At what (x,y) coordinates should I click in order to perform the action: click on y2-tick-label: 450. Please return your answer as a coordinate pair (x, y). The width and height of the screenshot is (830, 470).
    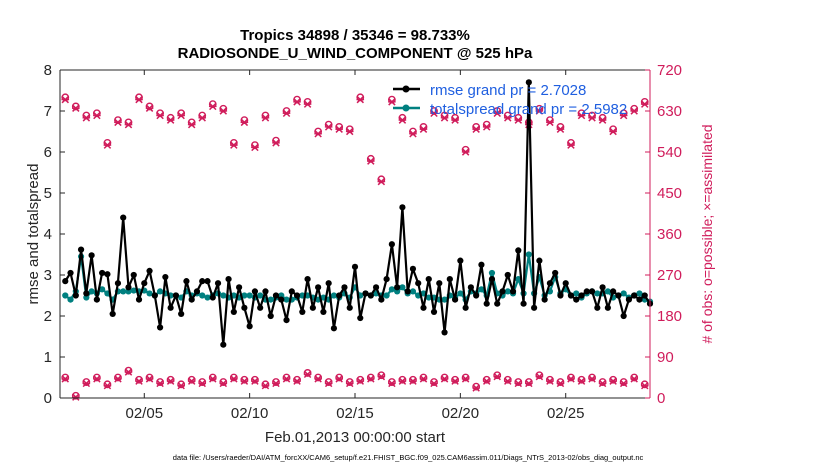
    Looking at the image, I should click on (669, 193).